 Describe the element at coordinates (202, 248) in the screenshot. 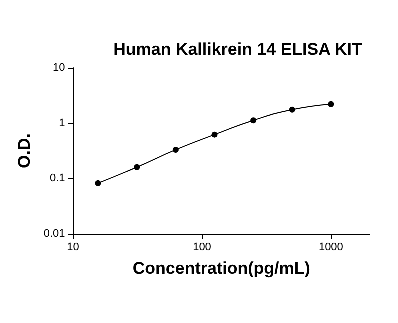

I see `x-tick-label: 100` at that location.